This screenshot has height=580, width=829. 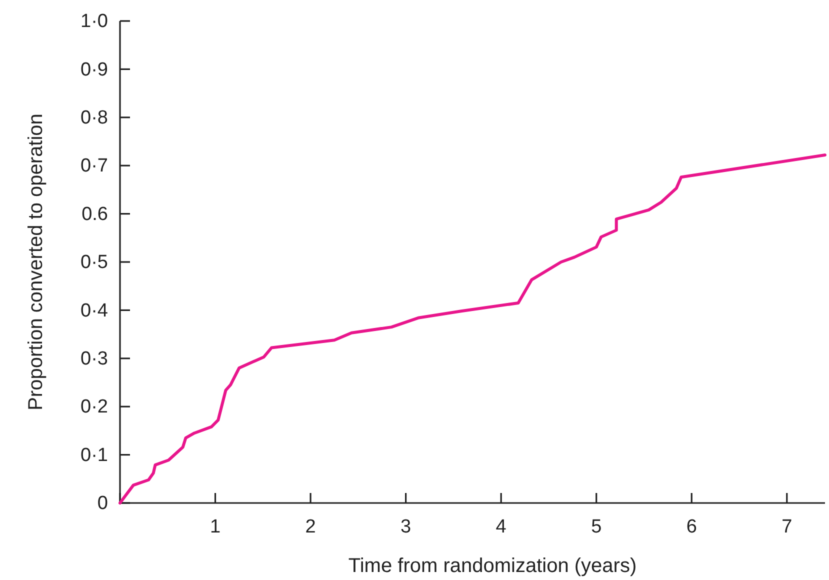 What do you see at coordinates (492, 566) in the screenshot?
I see `x-axis-title: Time from randomization (years)` at bounding box center [492, 566].